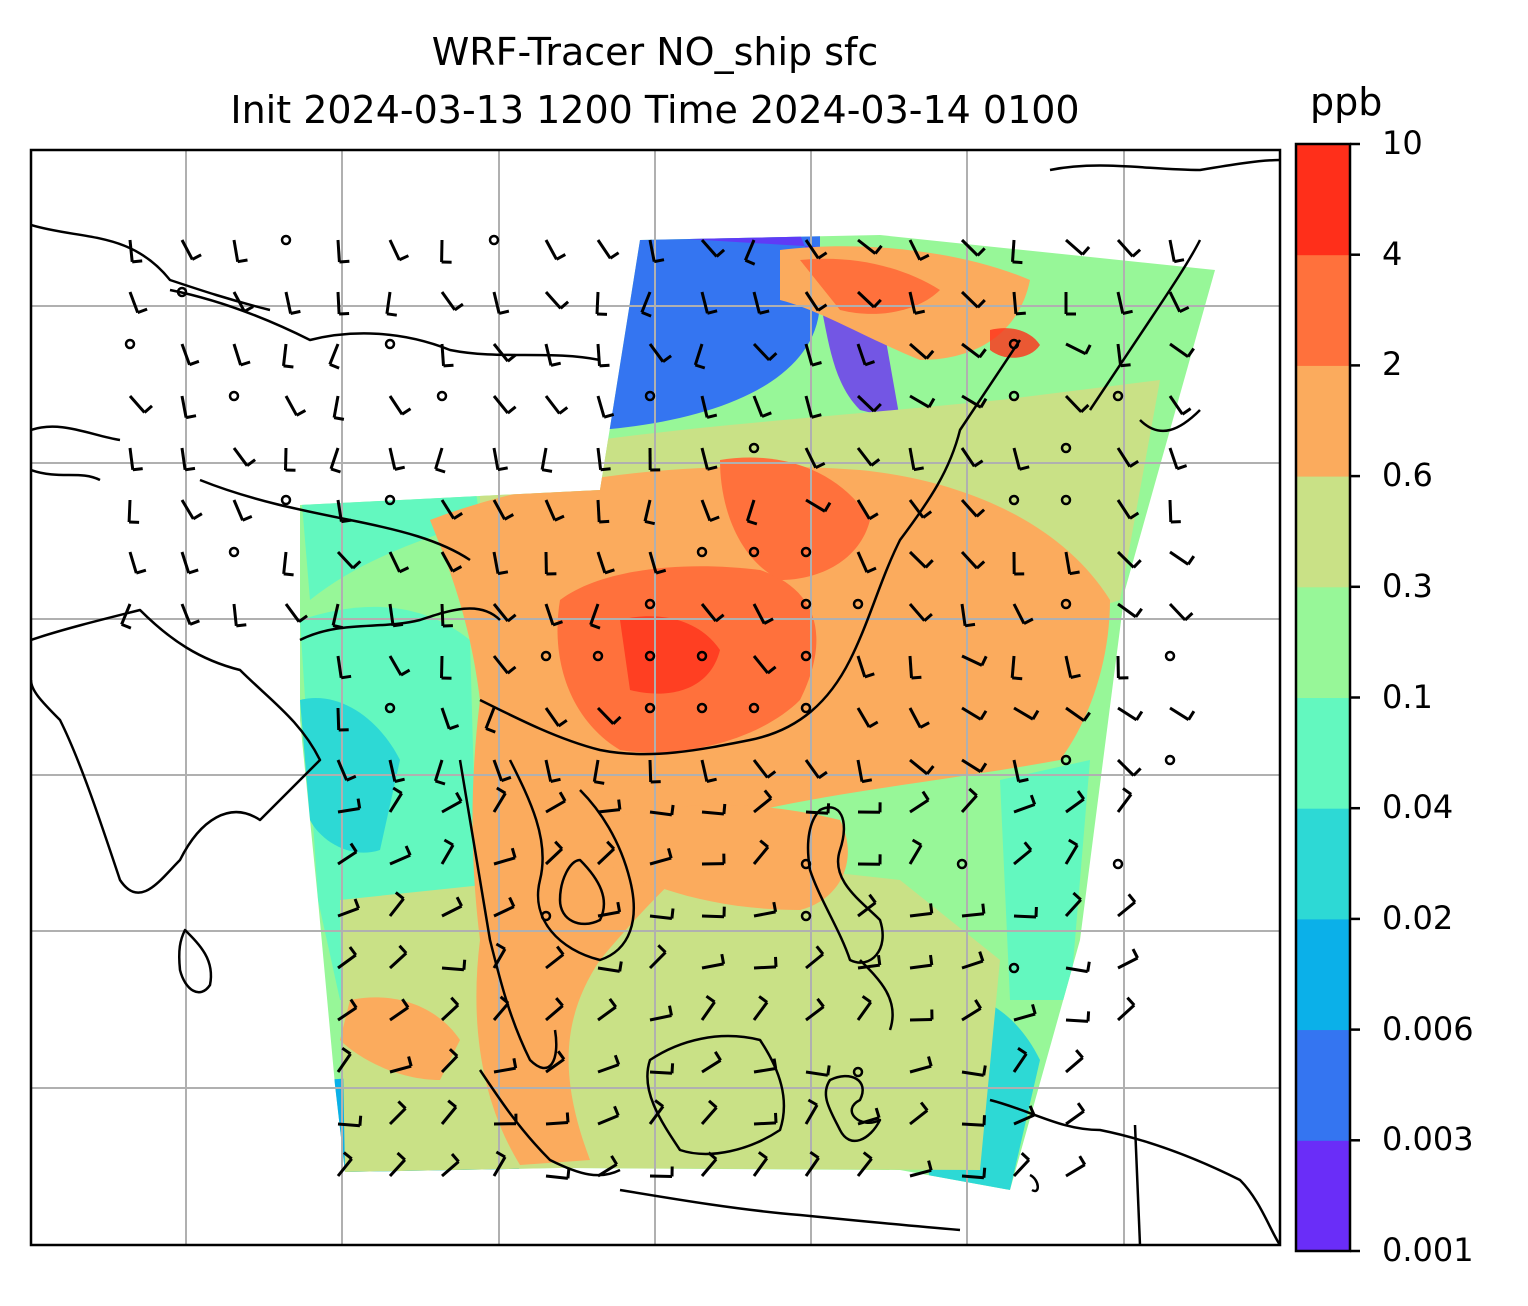  I want to click on colorbar-tick-label: 0.006, so click(1428, 1028).